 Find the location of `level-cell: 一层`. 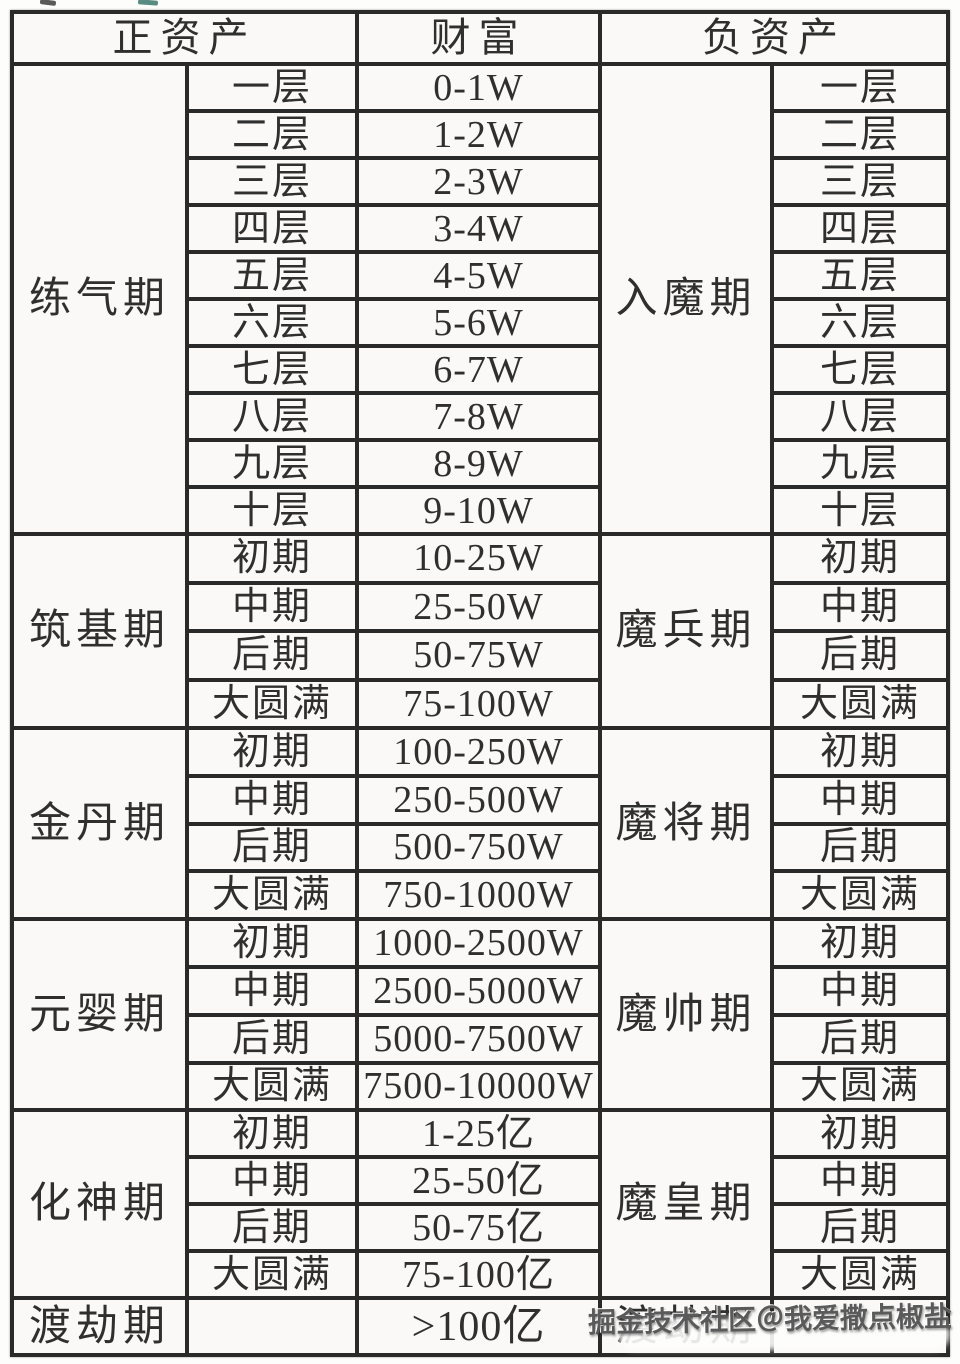

level-cell: 一层 is located at coordinates (272, 87).